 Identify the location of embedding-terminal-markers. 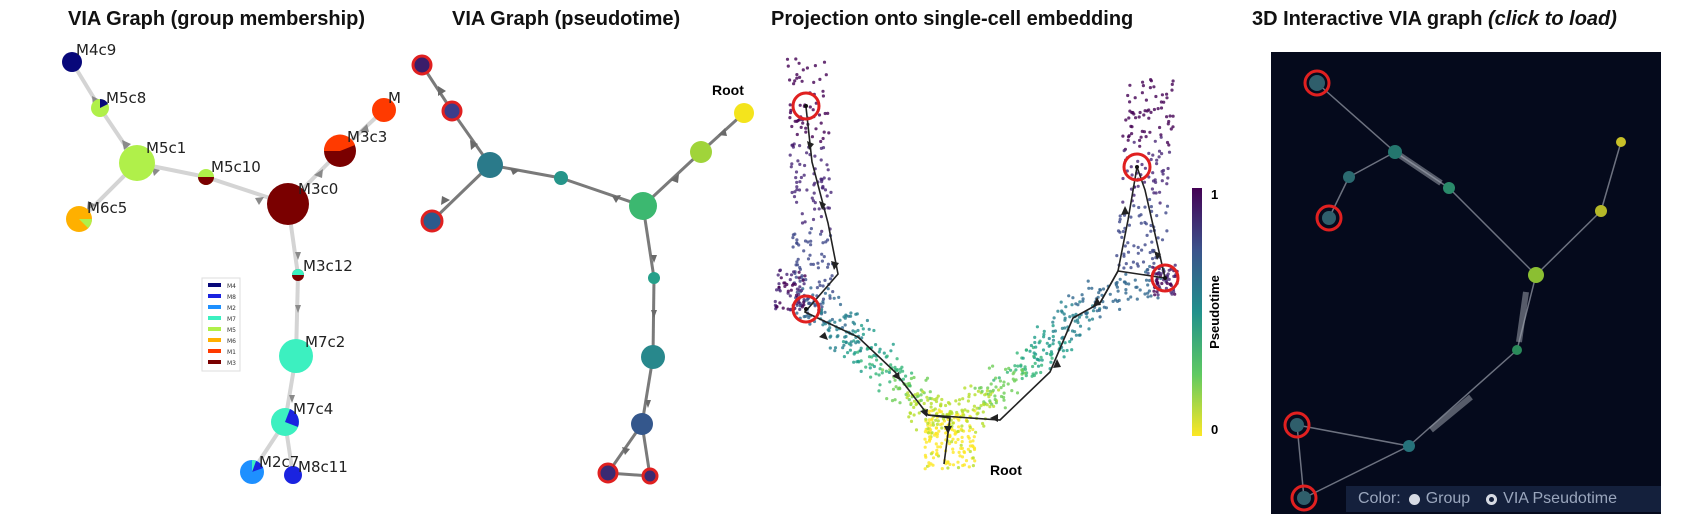
(985, 207).